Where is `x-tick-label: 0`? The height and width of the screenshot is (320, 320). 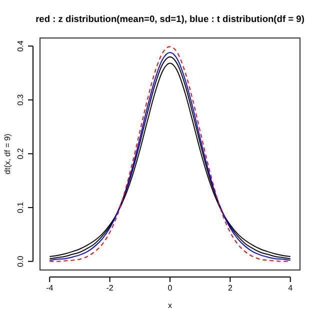
x-tick-label: 0 is located at coordinates (170, 288).